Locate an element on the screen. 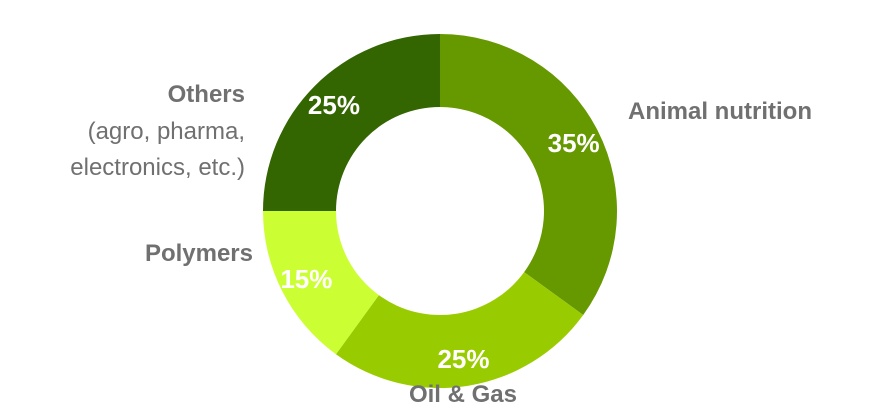 The width and height of the screenshot is (877, 413). slice-oil-gas is located at coordinates (459, 330).